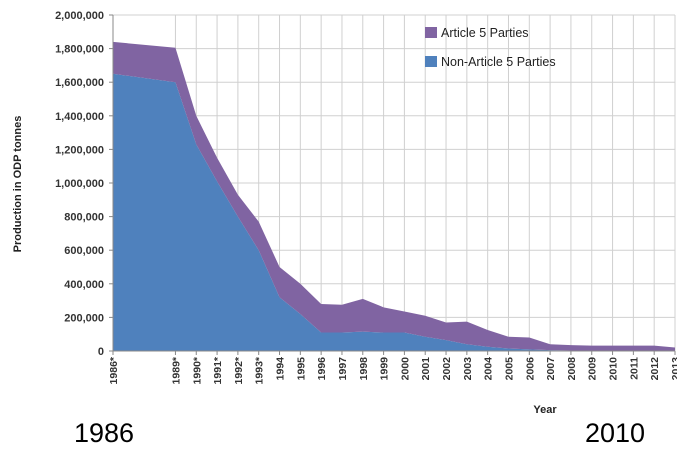 Image resolution: width=677 pixels, height=449 pixels. I want to click on legend: Article 5 Parties Non-Article 5 Parties, so click(490, 47).